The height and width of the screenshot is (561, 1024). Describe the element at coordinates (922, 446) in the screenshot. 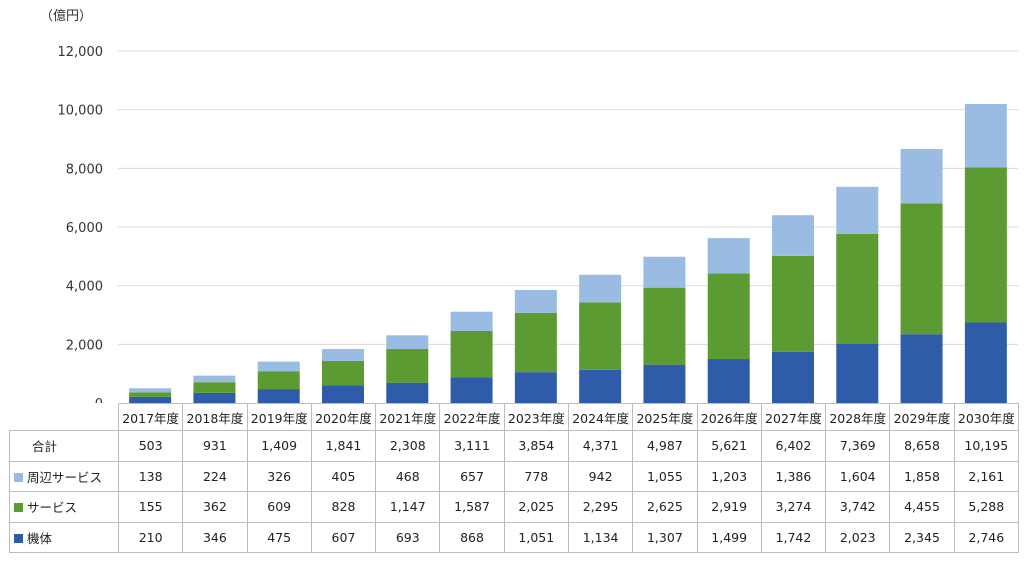

I see `table-cell-total: 8,658` at that location.